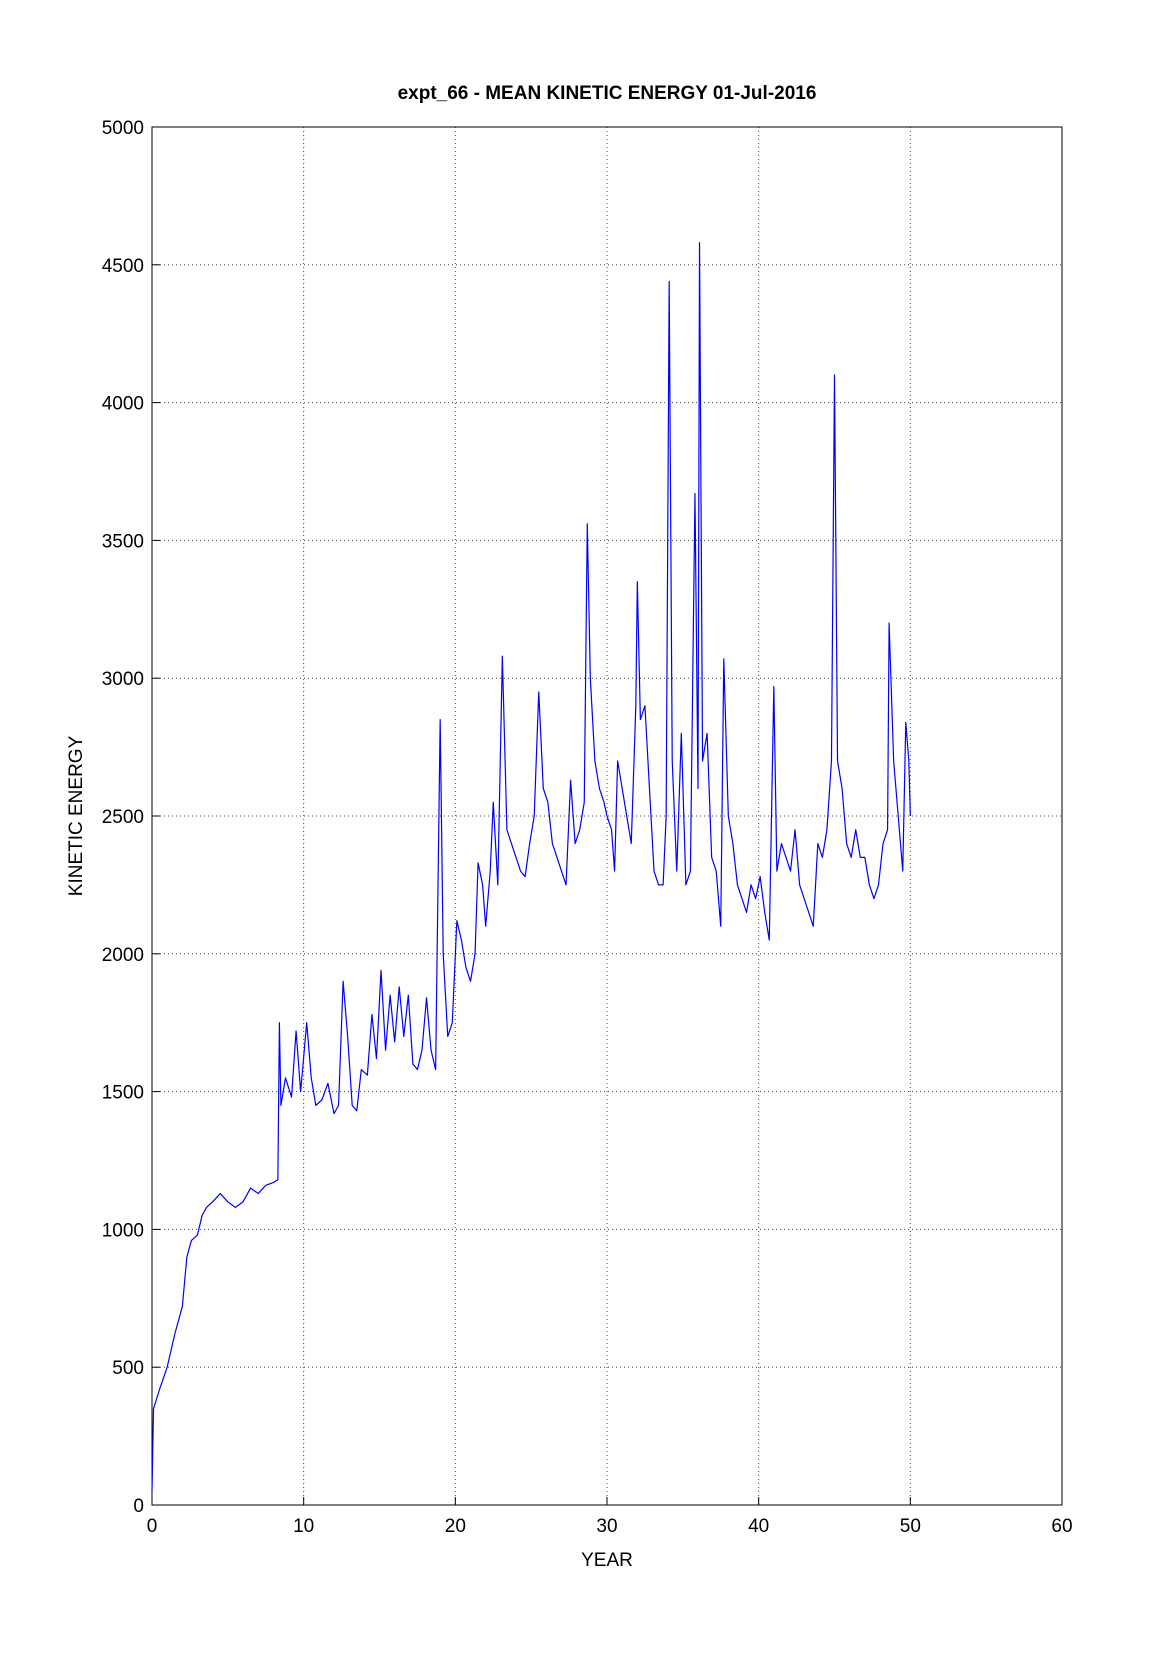 The height and width of the screenshot is (1679, 1165). I want to click on x-tick-label: 20, so click(455, 1526).